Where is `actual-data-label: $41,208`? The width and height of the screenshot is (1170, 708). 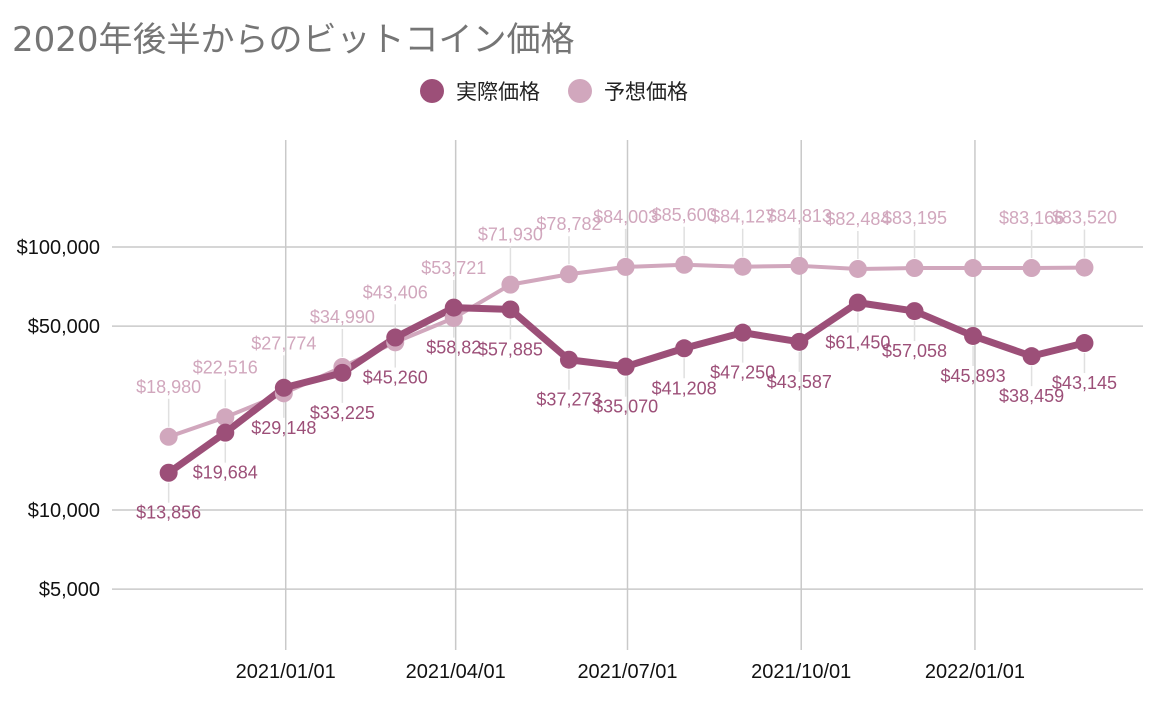
actual-data-label: $41,208 is located at coordinates (684, 388).